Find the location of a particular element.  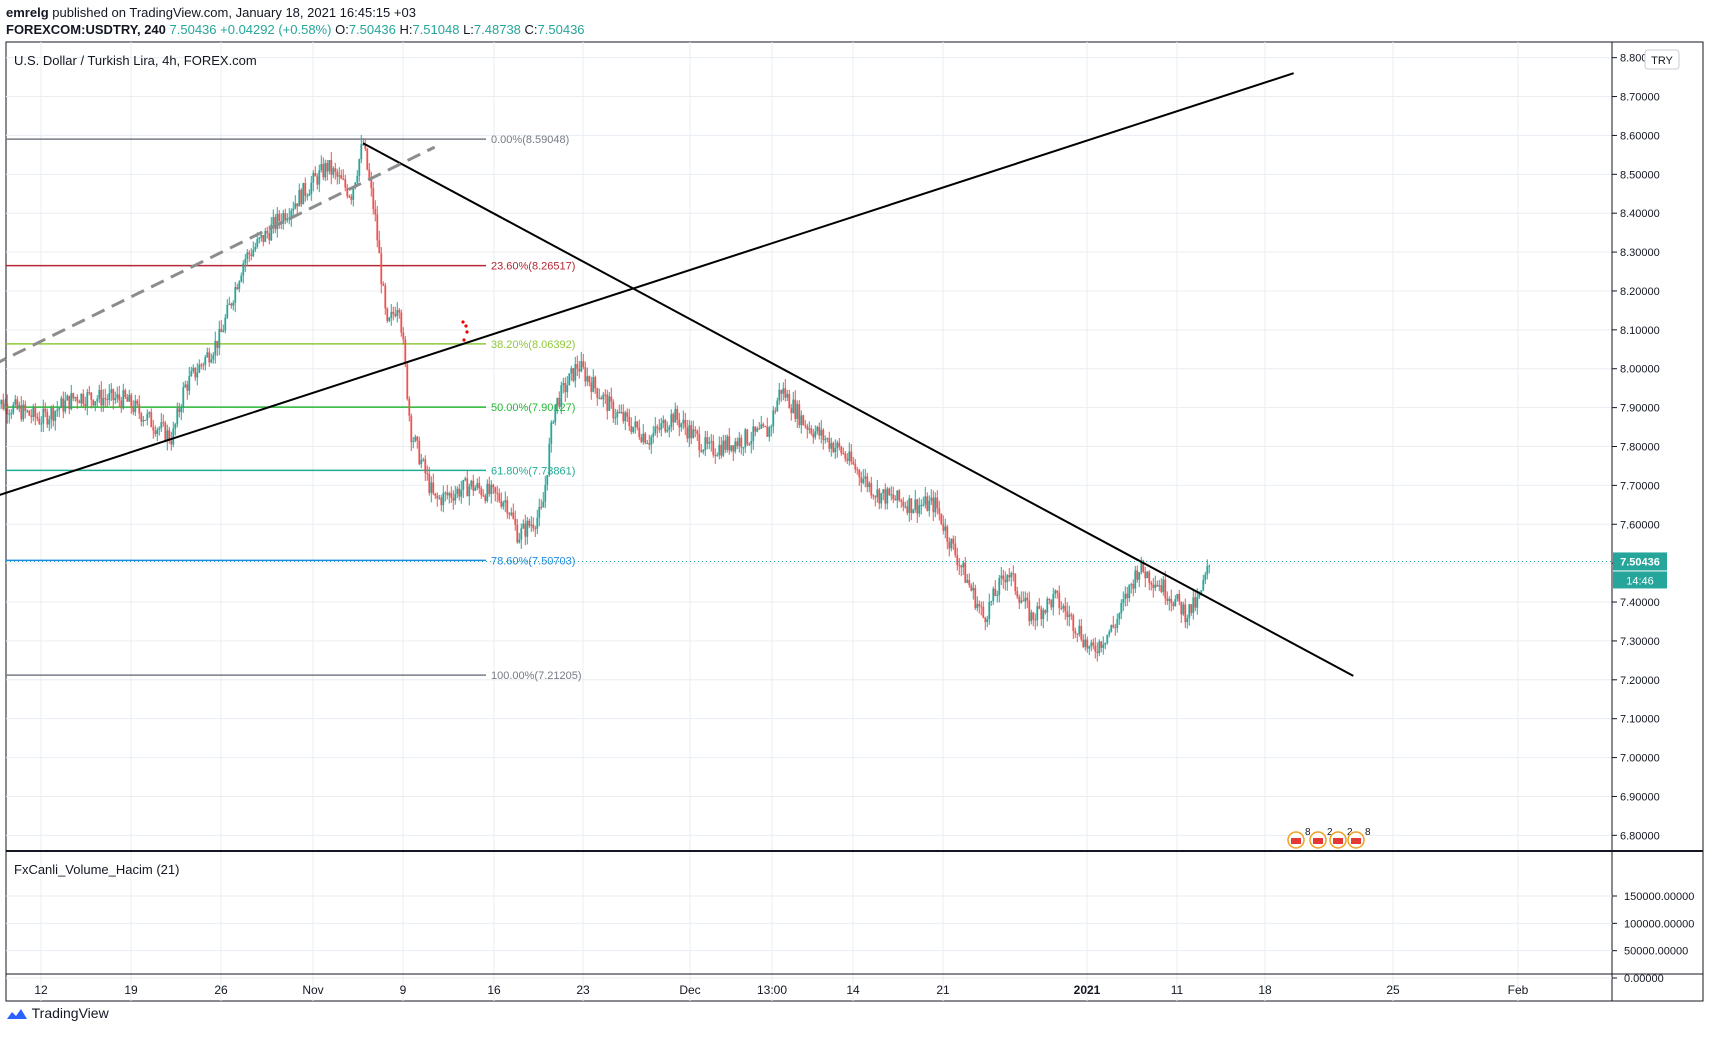

event-flag-icon: 8 is located at coordinates (1359, 838).